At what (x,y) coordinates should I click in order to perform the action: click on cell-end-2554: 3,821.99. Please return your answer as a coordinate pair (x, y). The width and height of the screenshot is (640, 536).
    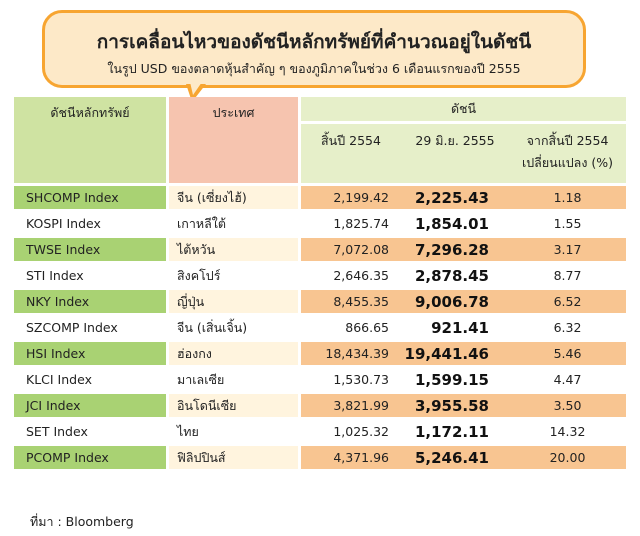
    Looking at the image, I should click on (351, 407).